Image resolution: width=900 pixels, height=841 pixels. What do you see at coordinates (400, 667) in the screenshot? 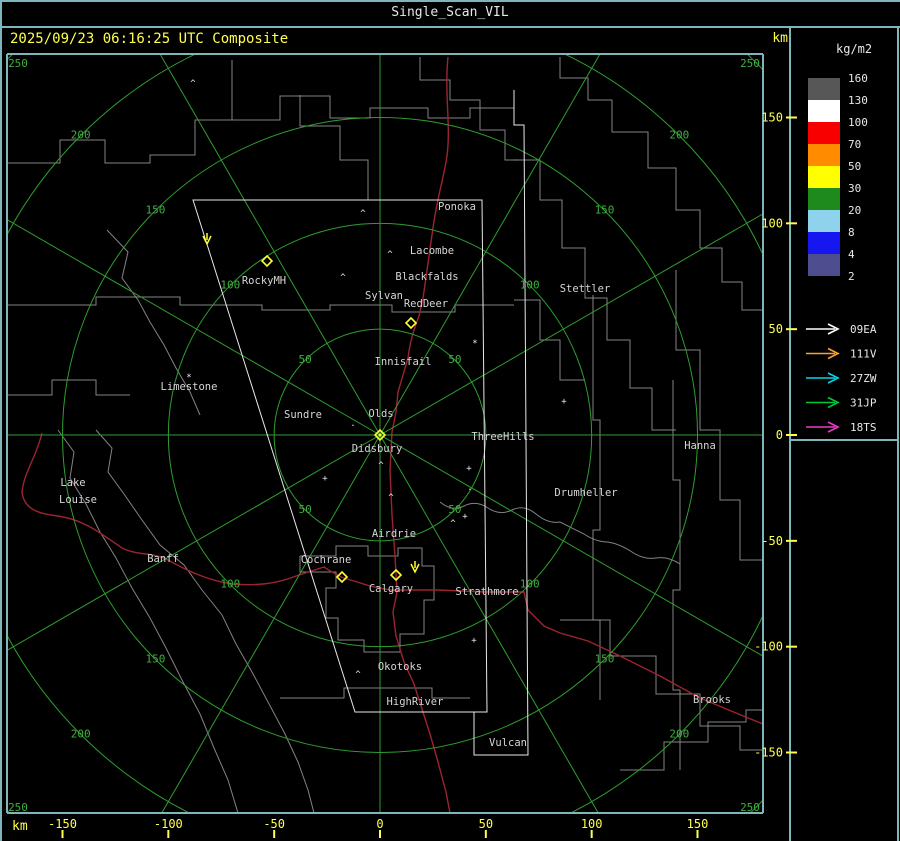
I see `town-label: Okotoks` at bounding box center [400, 667].